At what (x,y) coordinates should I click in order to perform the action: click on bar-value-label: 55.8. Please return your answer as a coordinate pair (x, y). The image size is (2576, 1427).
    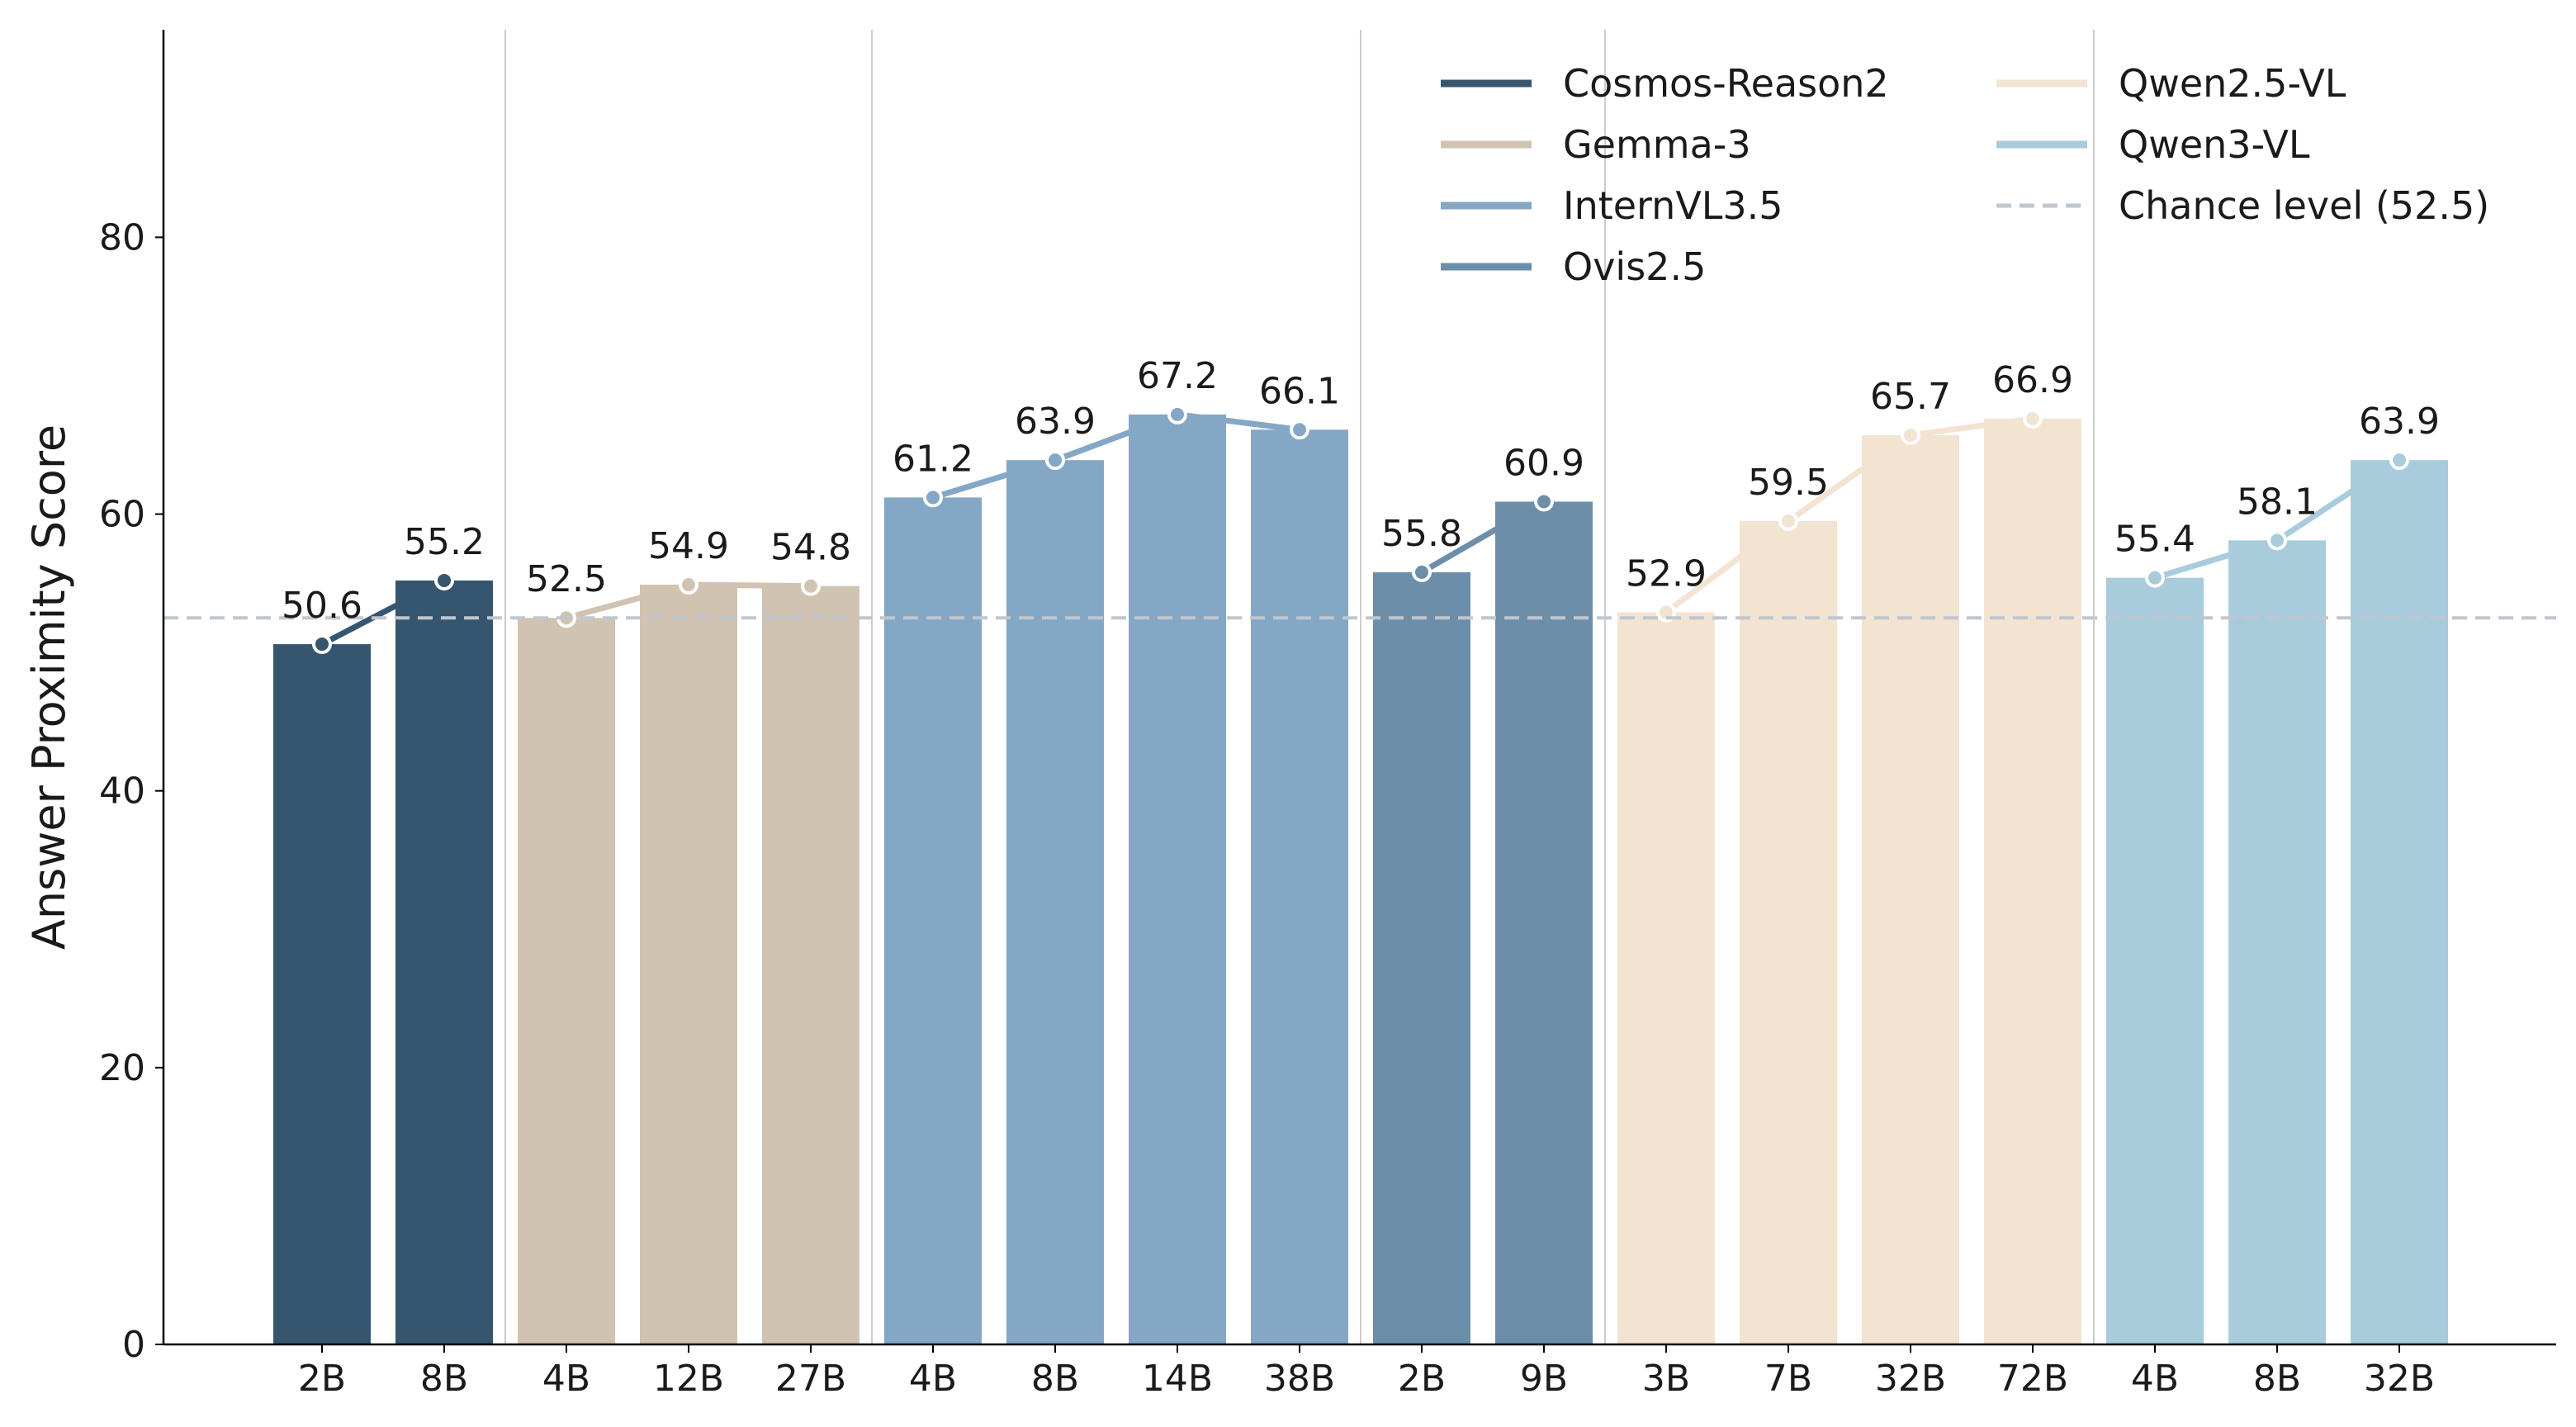
    Looking at the image, I should click on (1421, 534).